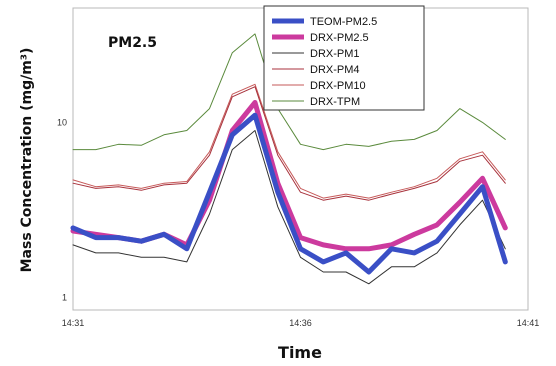  Describe the element at coordinates (338, 86) in the screenshot. I see `legend-label: DRX-PM10` at that location.